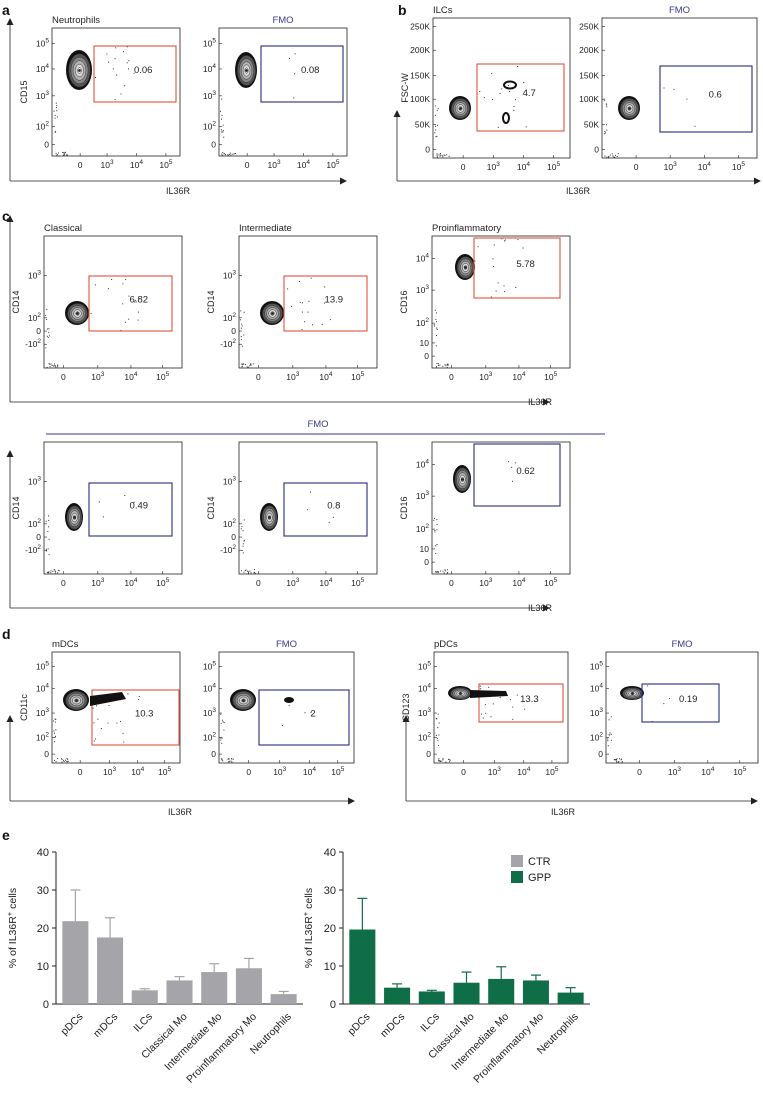 The height and width of the screenshot is (1099, 763). I want to click on legend-swatch, so click(517, 861).